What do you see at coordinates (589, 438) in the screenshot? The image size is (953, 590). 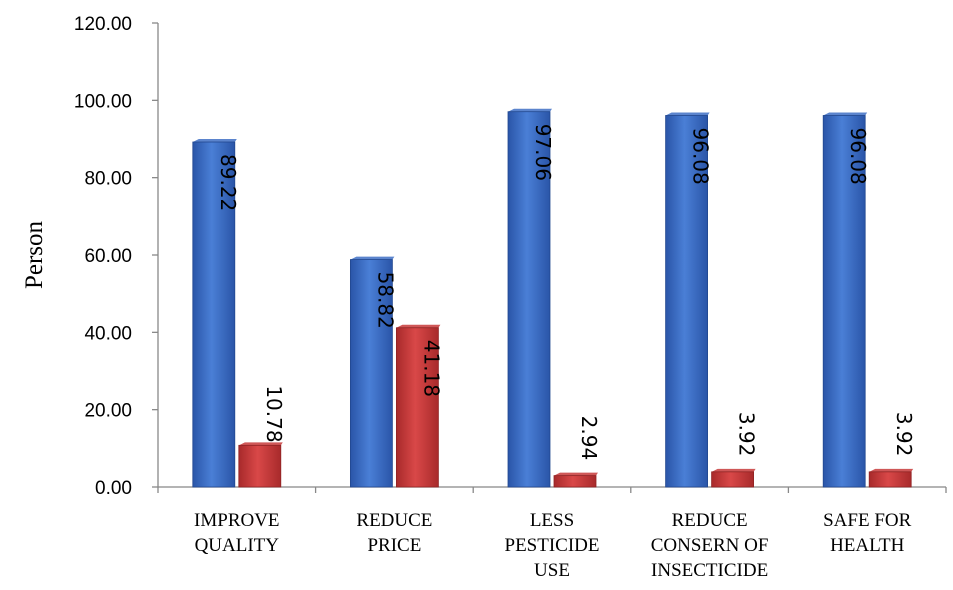 I see `data-label: 2.94` at bounding box center [589, 438].